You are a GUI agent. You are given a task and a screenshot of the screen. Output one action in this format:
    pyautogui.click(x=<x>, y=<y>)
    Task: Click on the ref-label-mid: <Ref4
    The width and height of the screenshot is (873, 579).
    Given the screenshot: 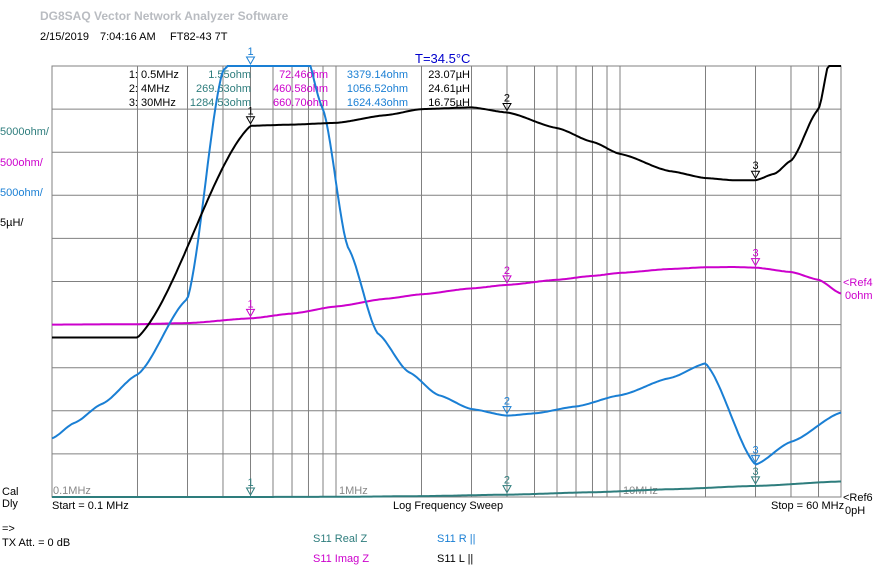 What is the action you would take?
    pyautogui.click(x=858, y=283)
    